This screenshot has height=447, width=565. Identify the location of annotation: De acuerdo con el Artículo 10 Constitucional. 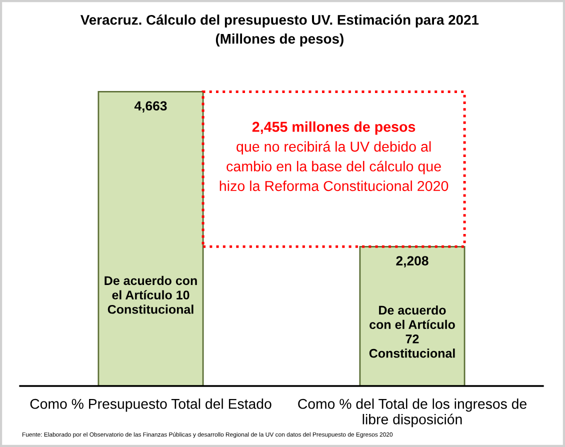
(150, 295).